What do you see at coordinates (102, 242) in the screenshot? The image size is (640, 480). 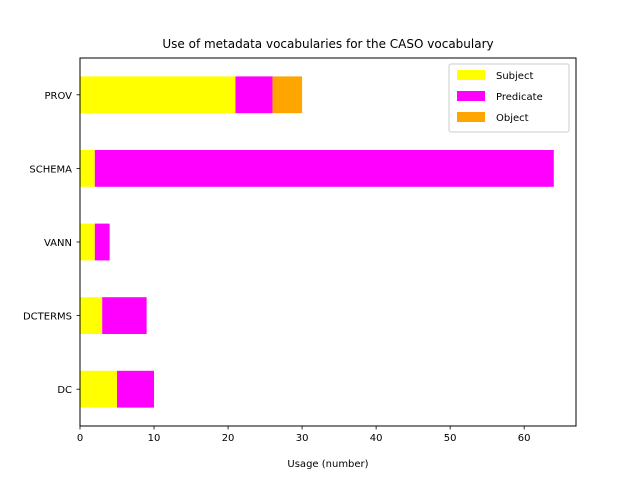 I see `bar-vann-predicate` at bounding box center [102, 242].